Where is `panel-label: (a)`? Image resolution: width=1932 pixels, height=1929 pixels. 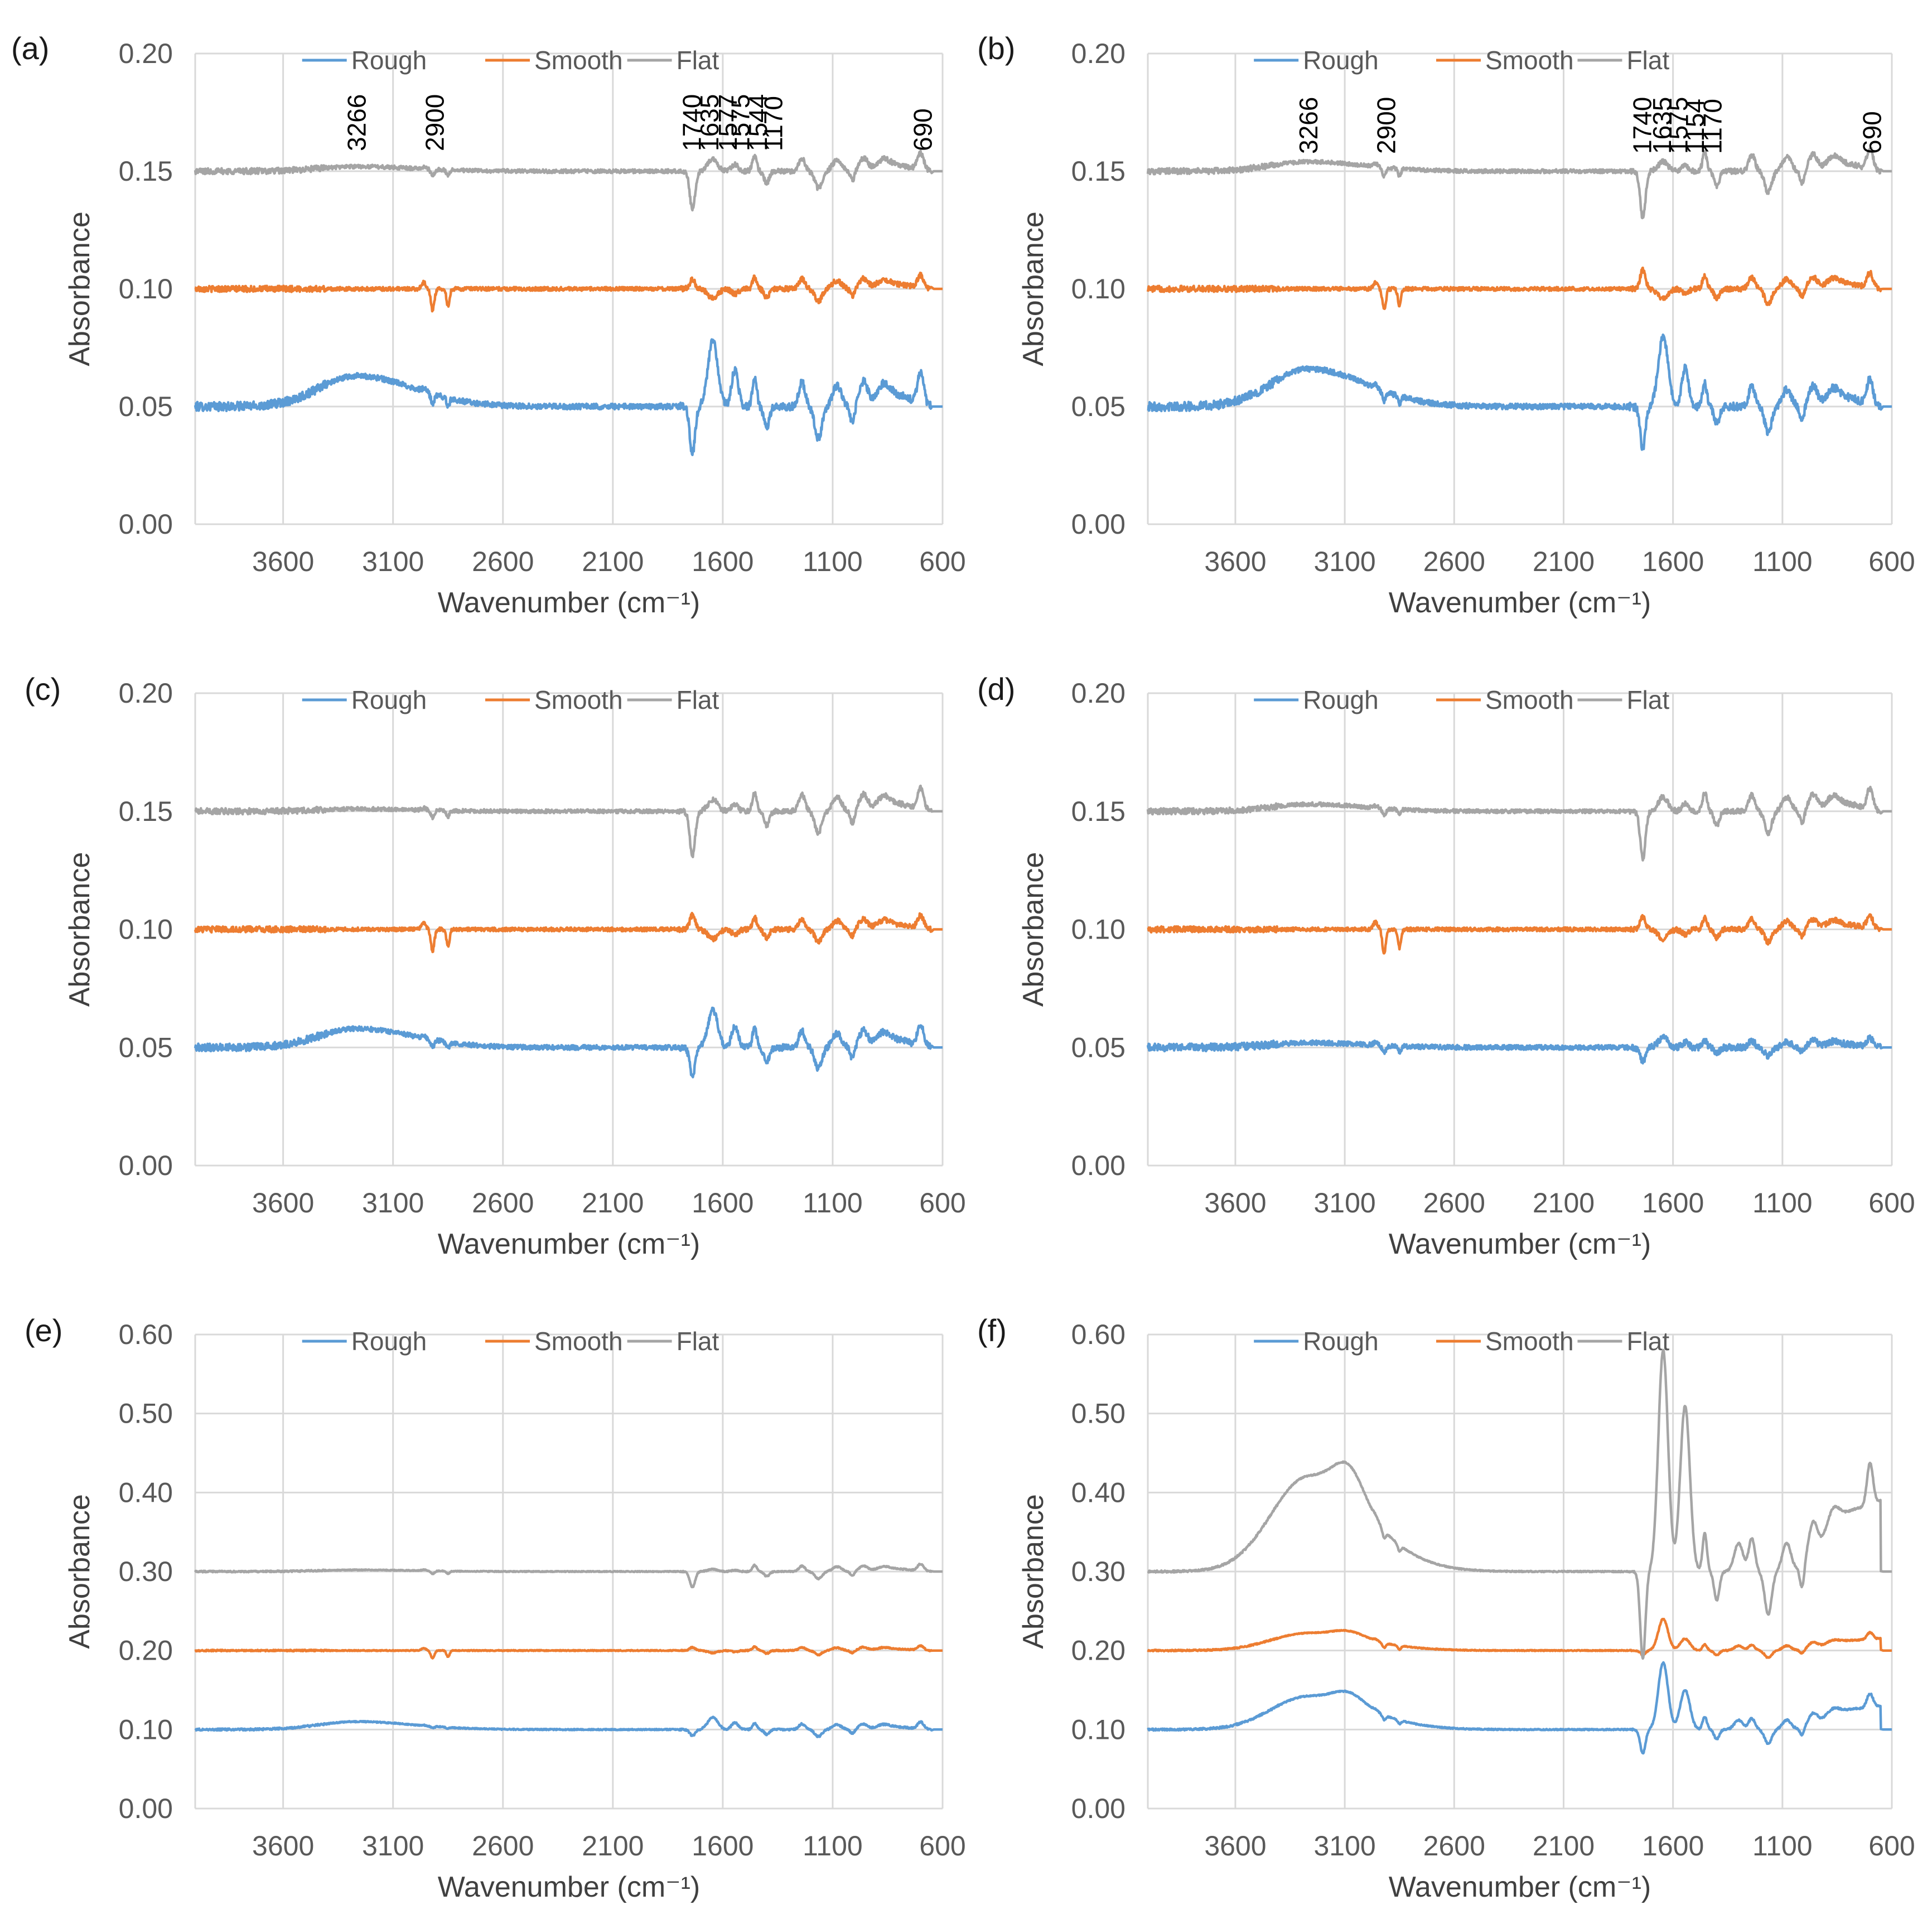 panel-label: (a) is located at coordinates (30, 48).